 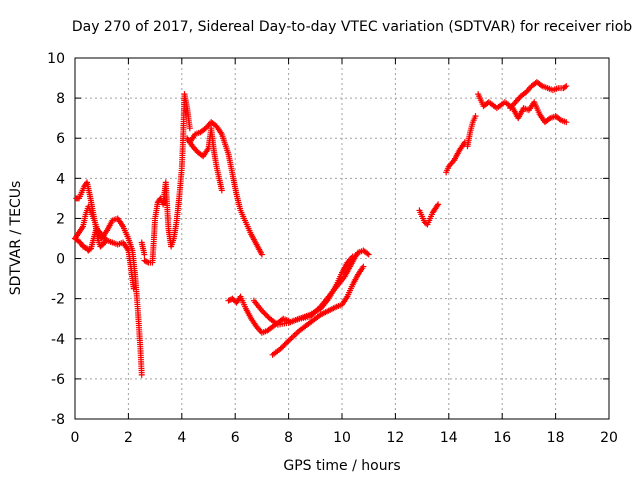 What do you see at coordinates (609, 438) in the screenshot?
I see `x-tick-label: 20` at bounding box center [609, 438].